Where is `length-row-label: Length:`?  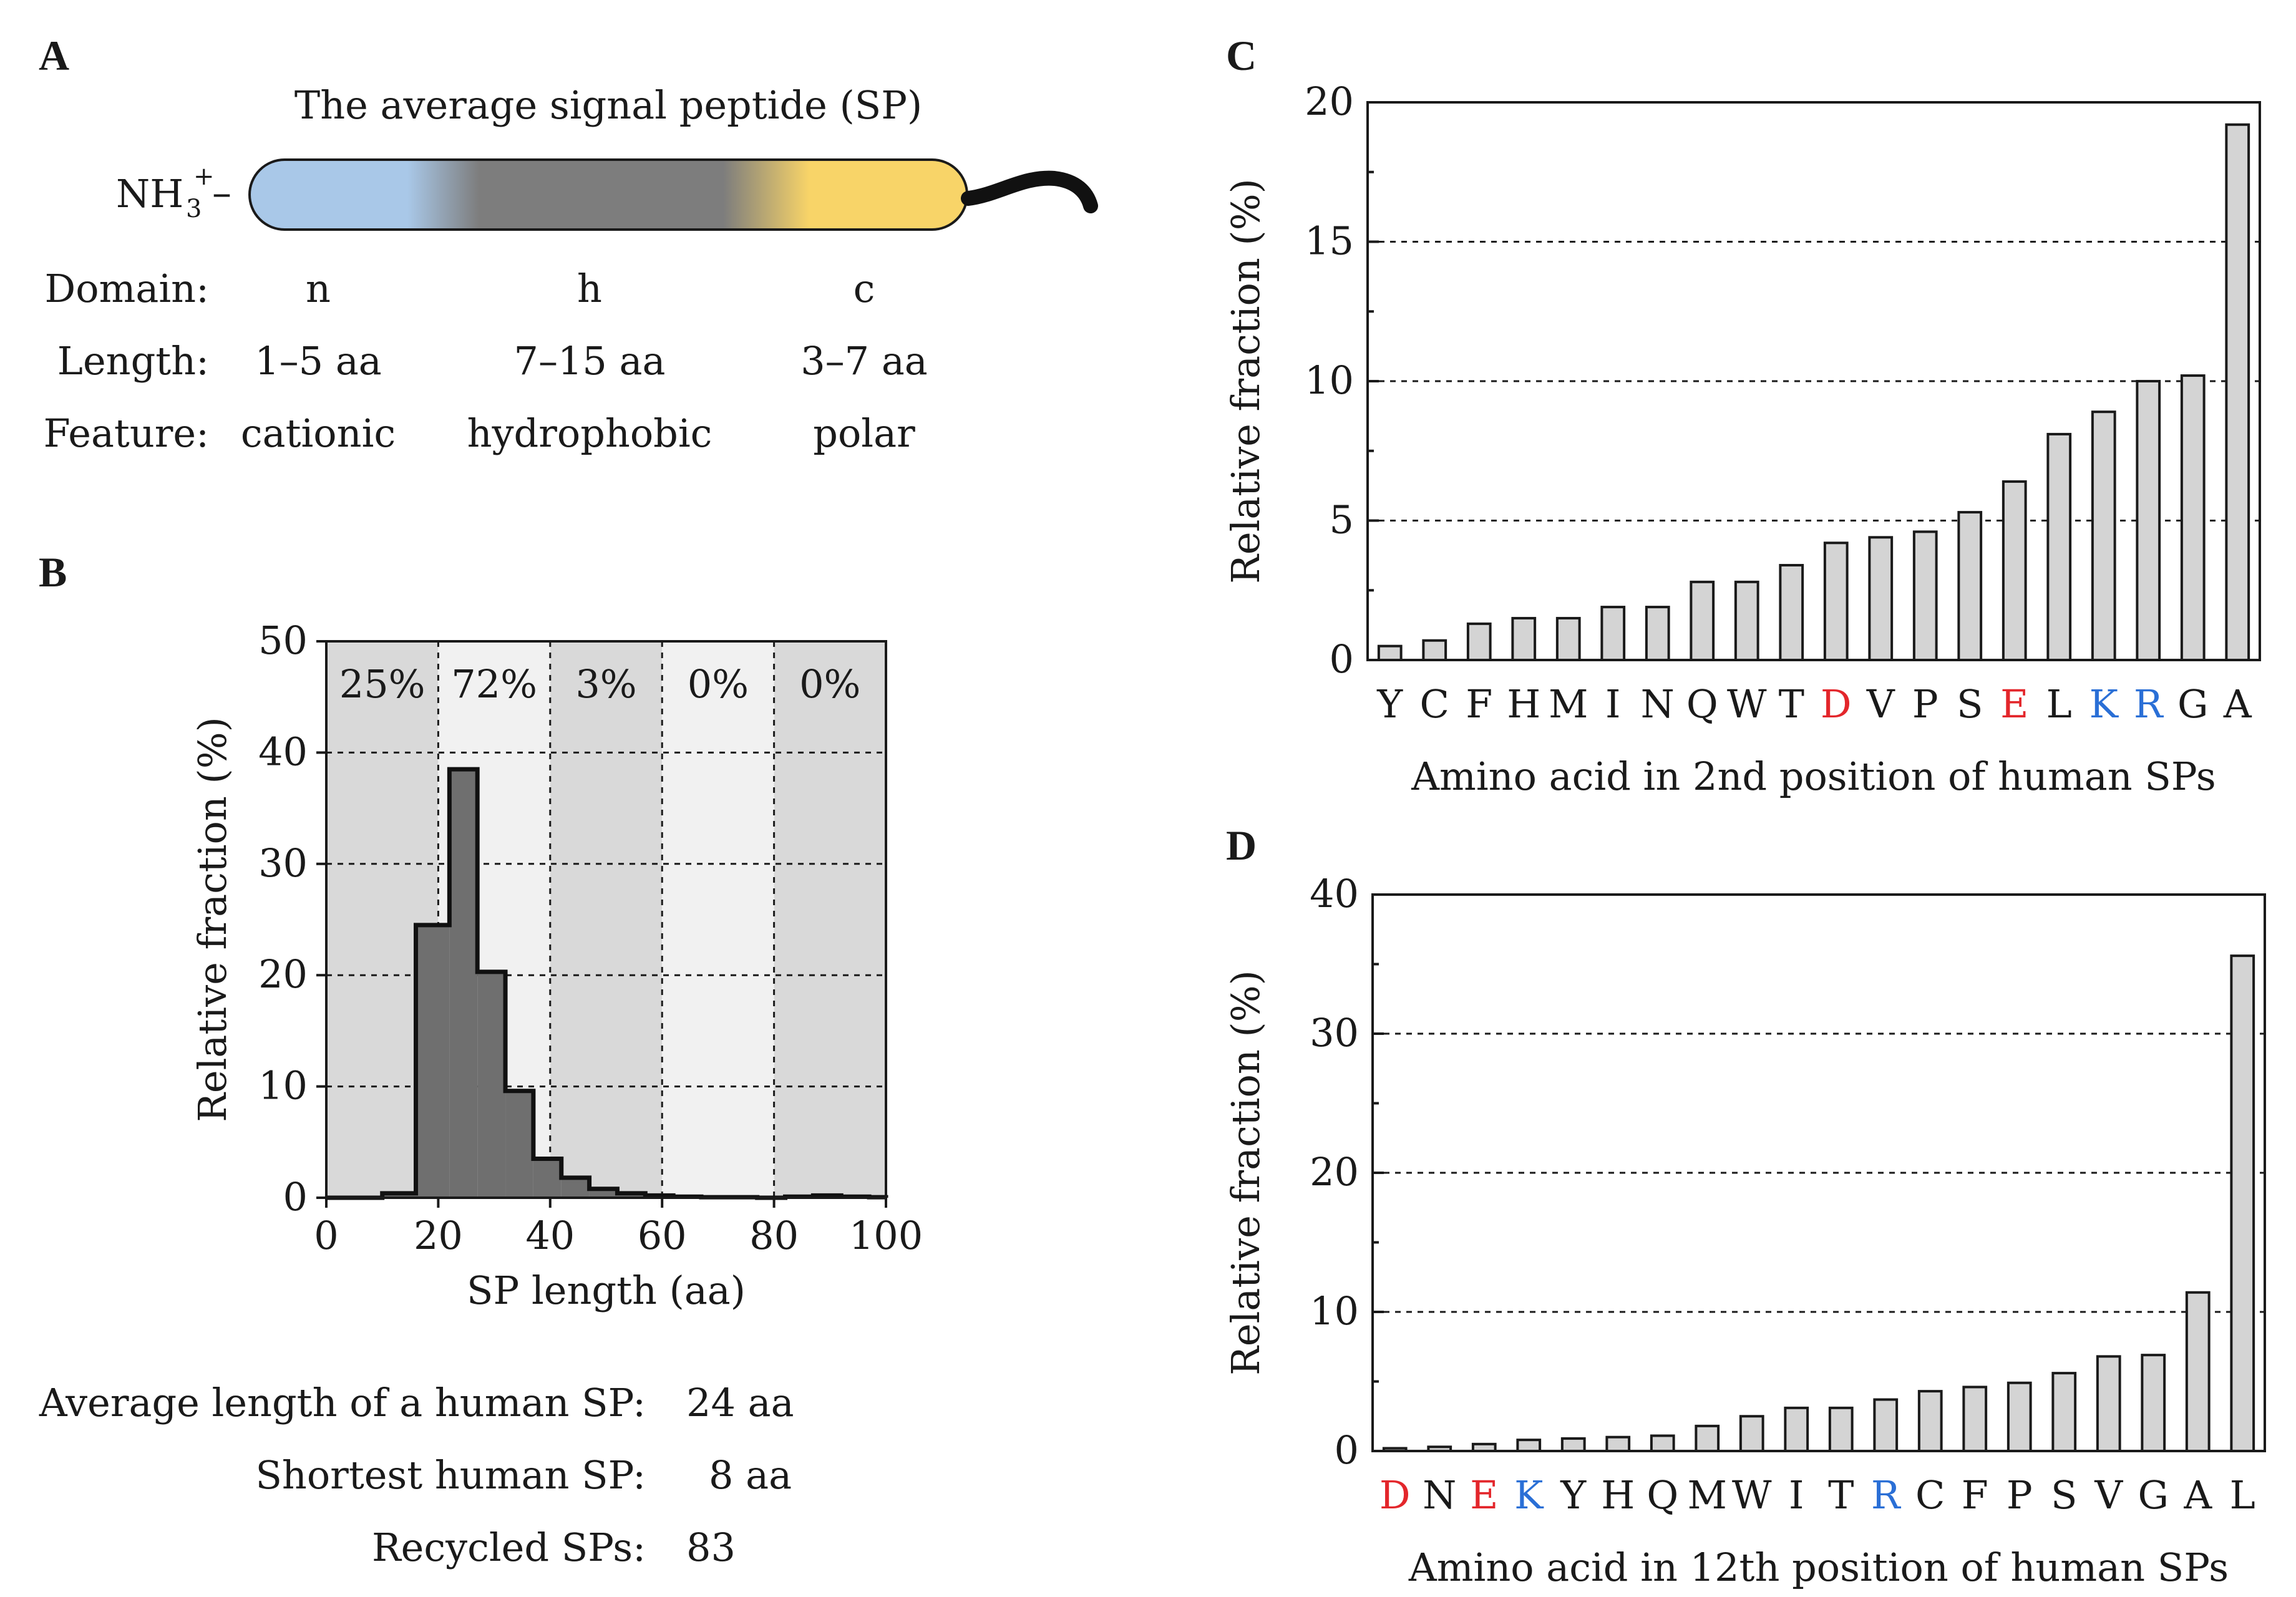 length-row-label: Length: is located at coordinates (133, 361).